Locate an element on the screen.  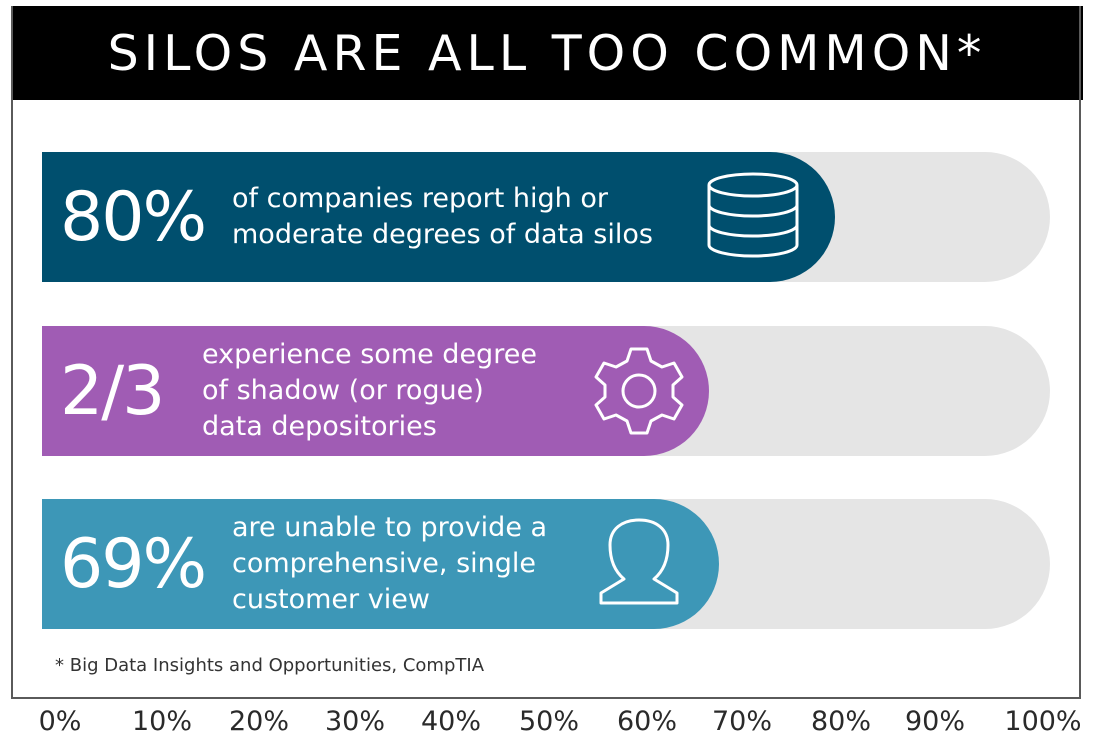
x-tick: 60% is located at coordinates (647, 721).